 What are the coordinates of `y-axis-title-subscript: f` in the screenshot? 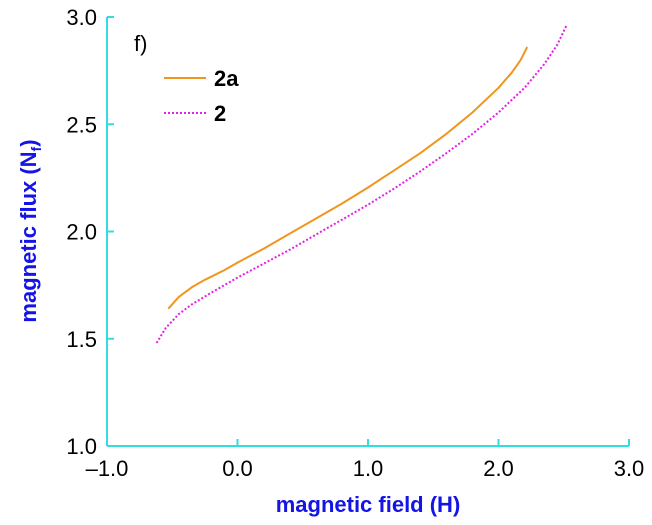 It's located at (36, 148).